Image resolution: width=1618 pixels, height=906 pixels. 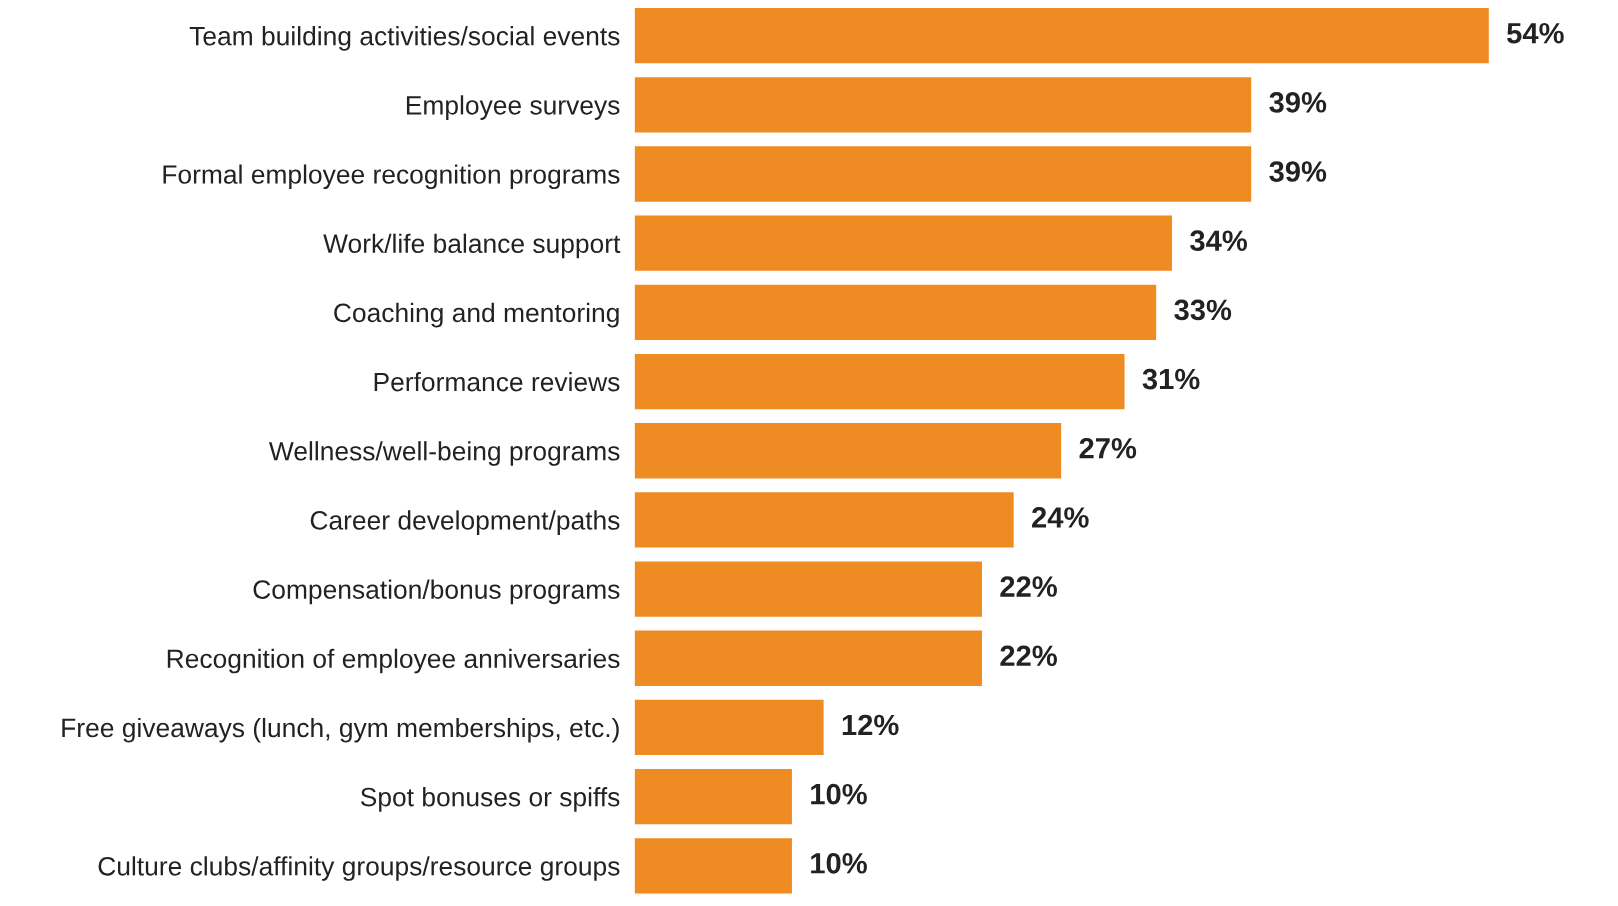 What do you see at coordinates (436, 592) in the screenshot?
I see `y-tick-label: Compensation/bonus programs` at bounding box center [436, 592].